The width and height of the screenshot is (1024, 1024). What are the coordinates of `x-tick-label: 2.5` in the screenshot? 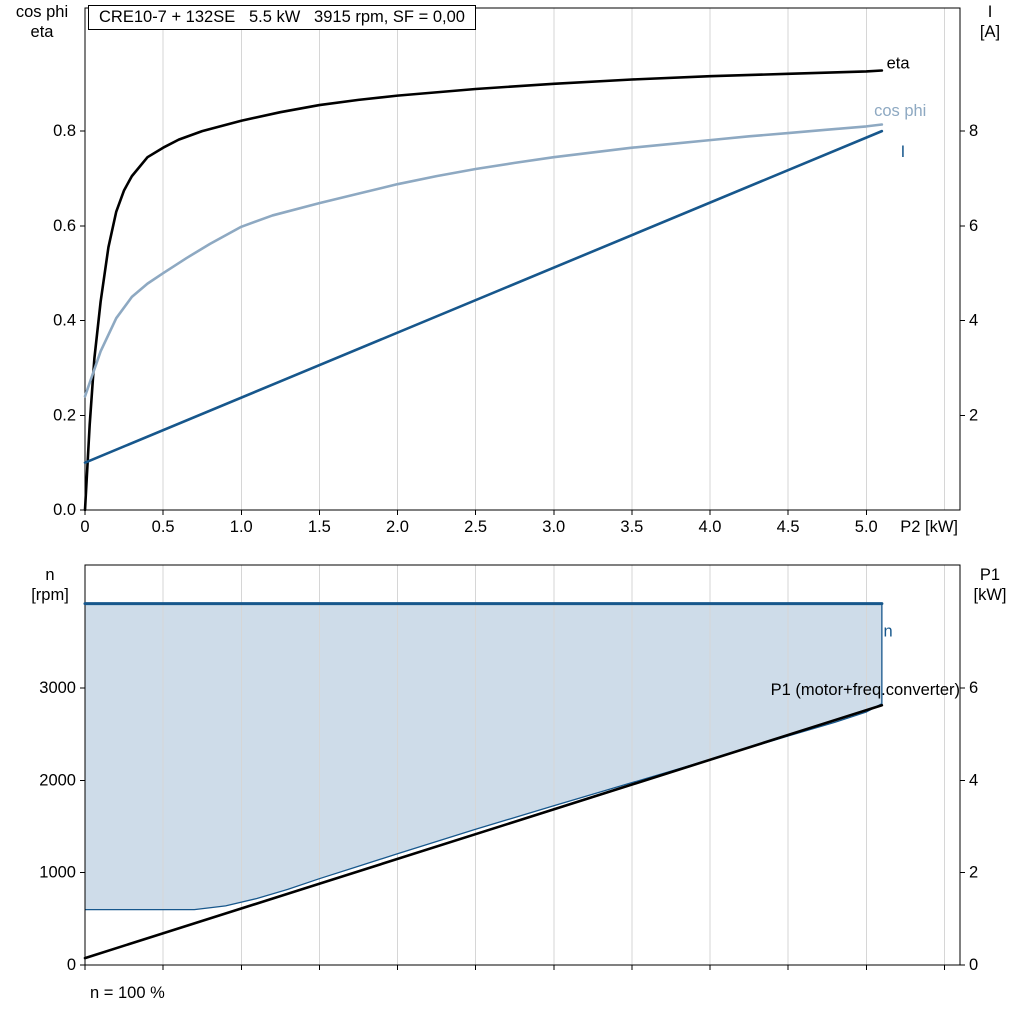 It's located at (475, 527).